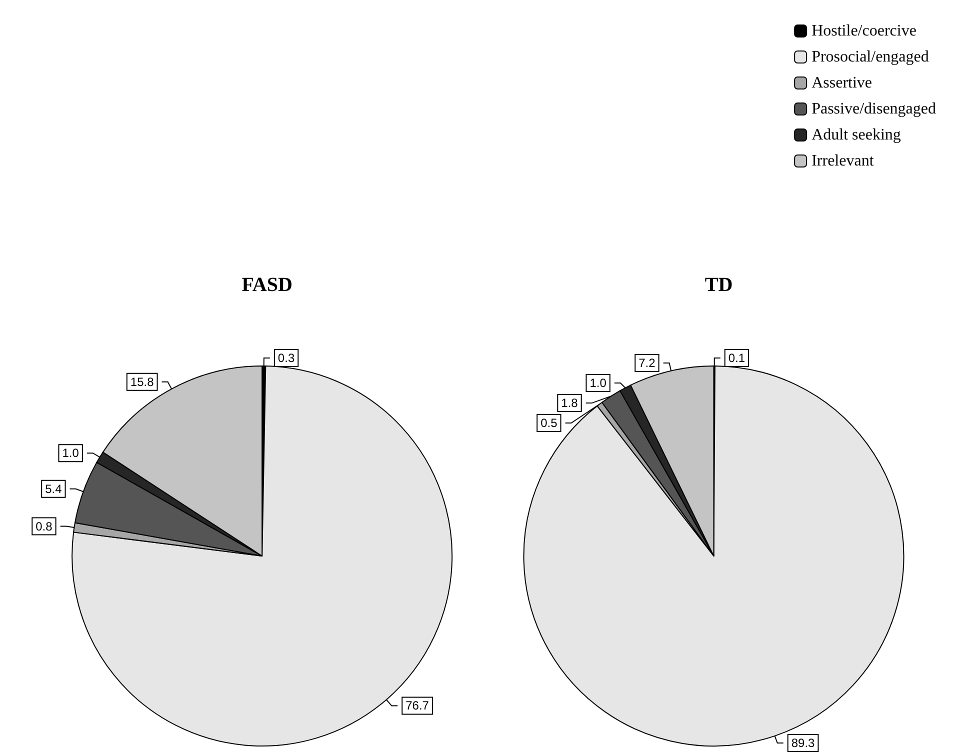 The height and width of the screenshot is (753, 957). I want to click on legend-label: Hostile/coercive, so click(864, 31).